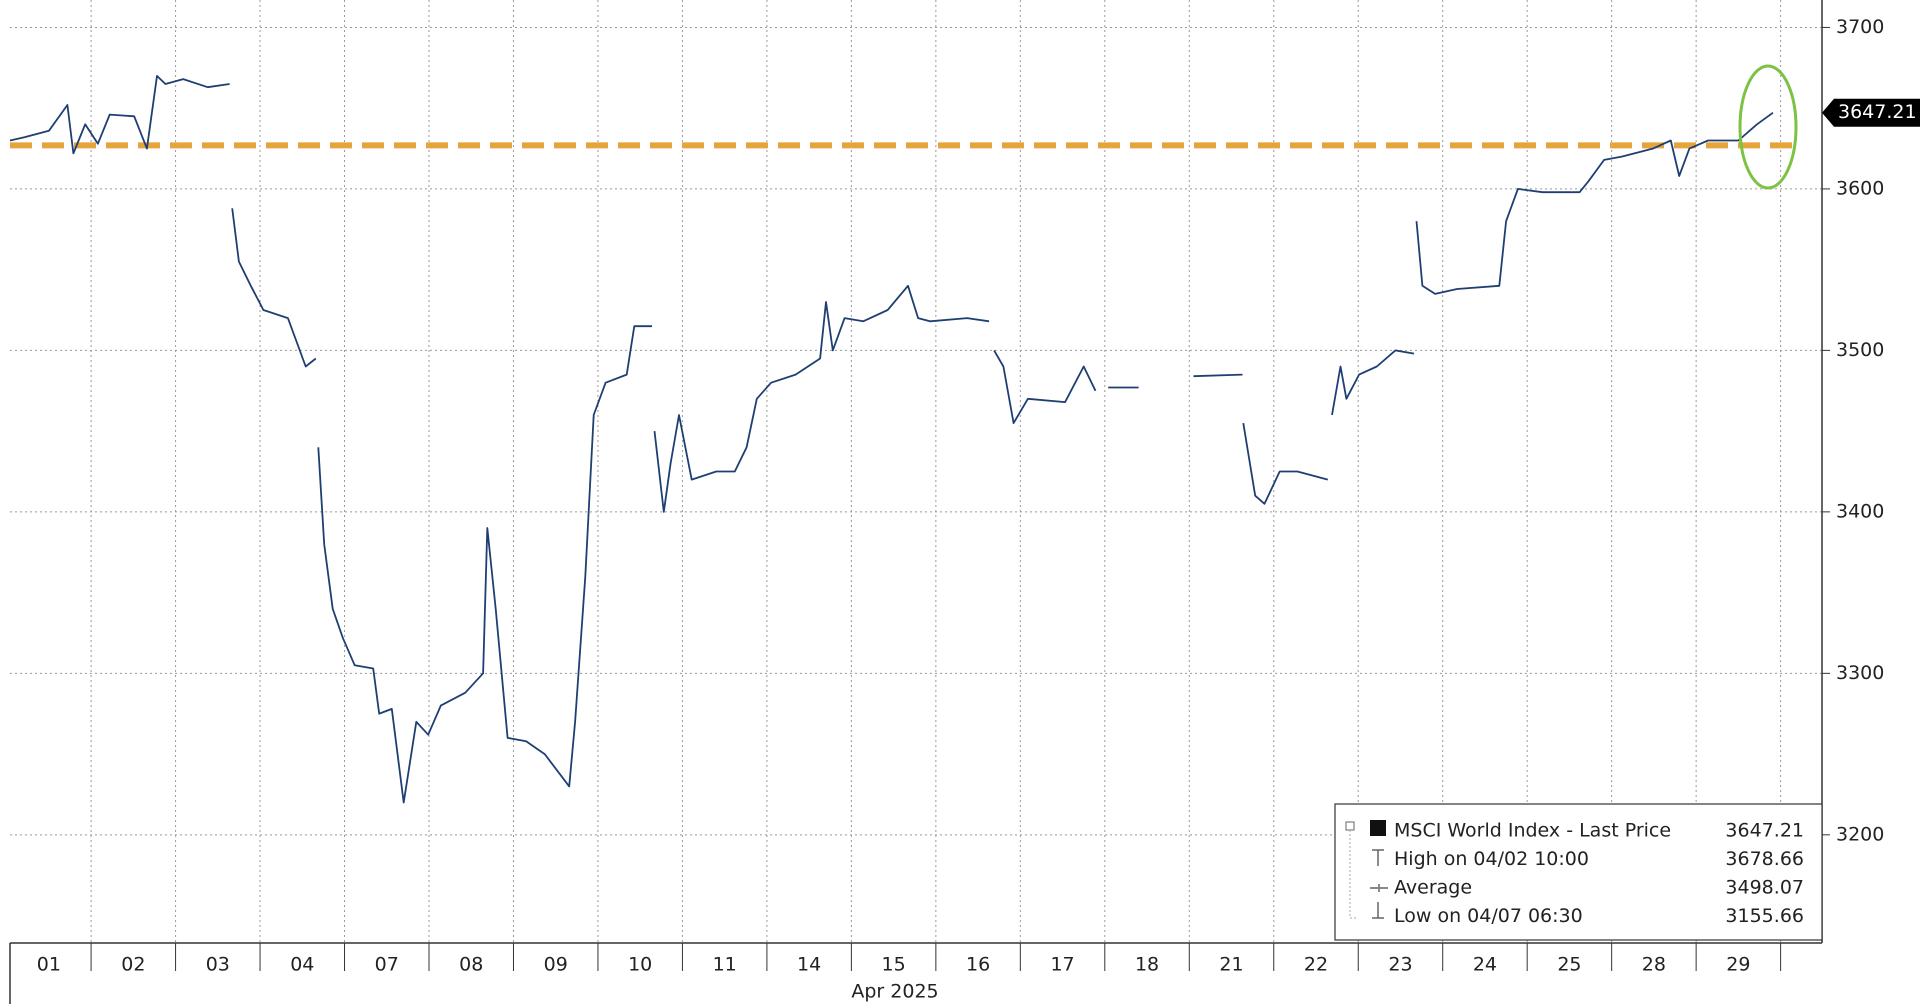  Describe the element at coordinates (1764, 888) in the screenshot. I see `legend-value: 3498.07` at that location.